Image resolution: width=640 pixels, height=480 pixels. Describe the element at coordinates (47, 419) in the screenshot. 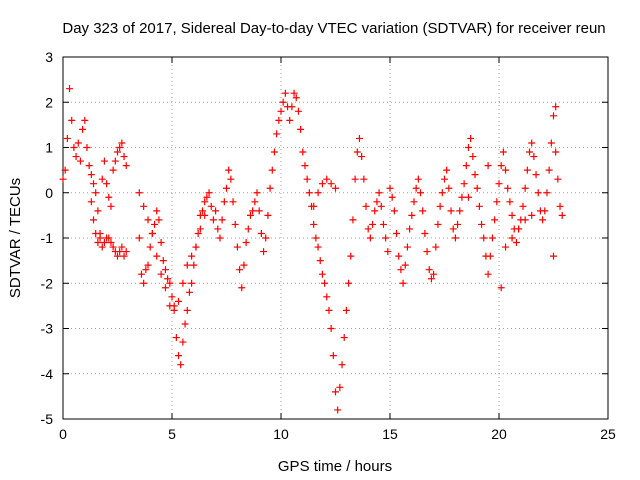

I see `y-tick-label: -5` at that location.